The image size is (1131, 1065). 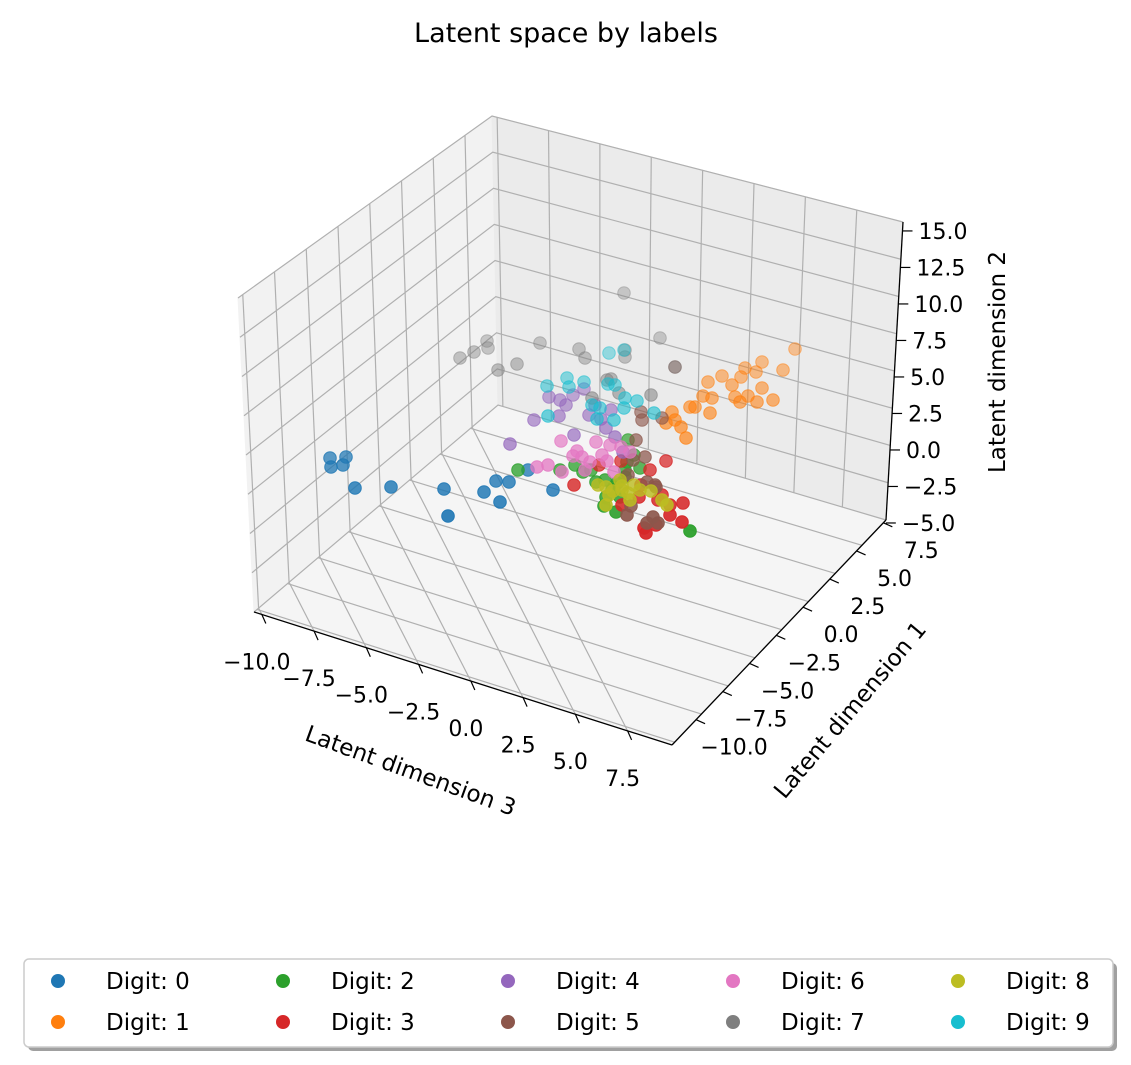 I want to click on legend-item: Digit: 5, so click(x=570, y=1023).